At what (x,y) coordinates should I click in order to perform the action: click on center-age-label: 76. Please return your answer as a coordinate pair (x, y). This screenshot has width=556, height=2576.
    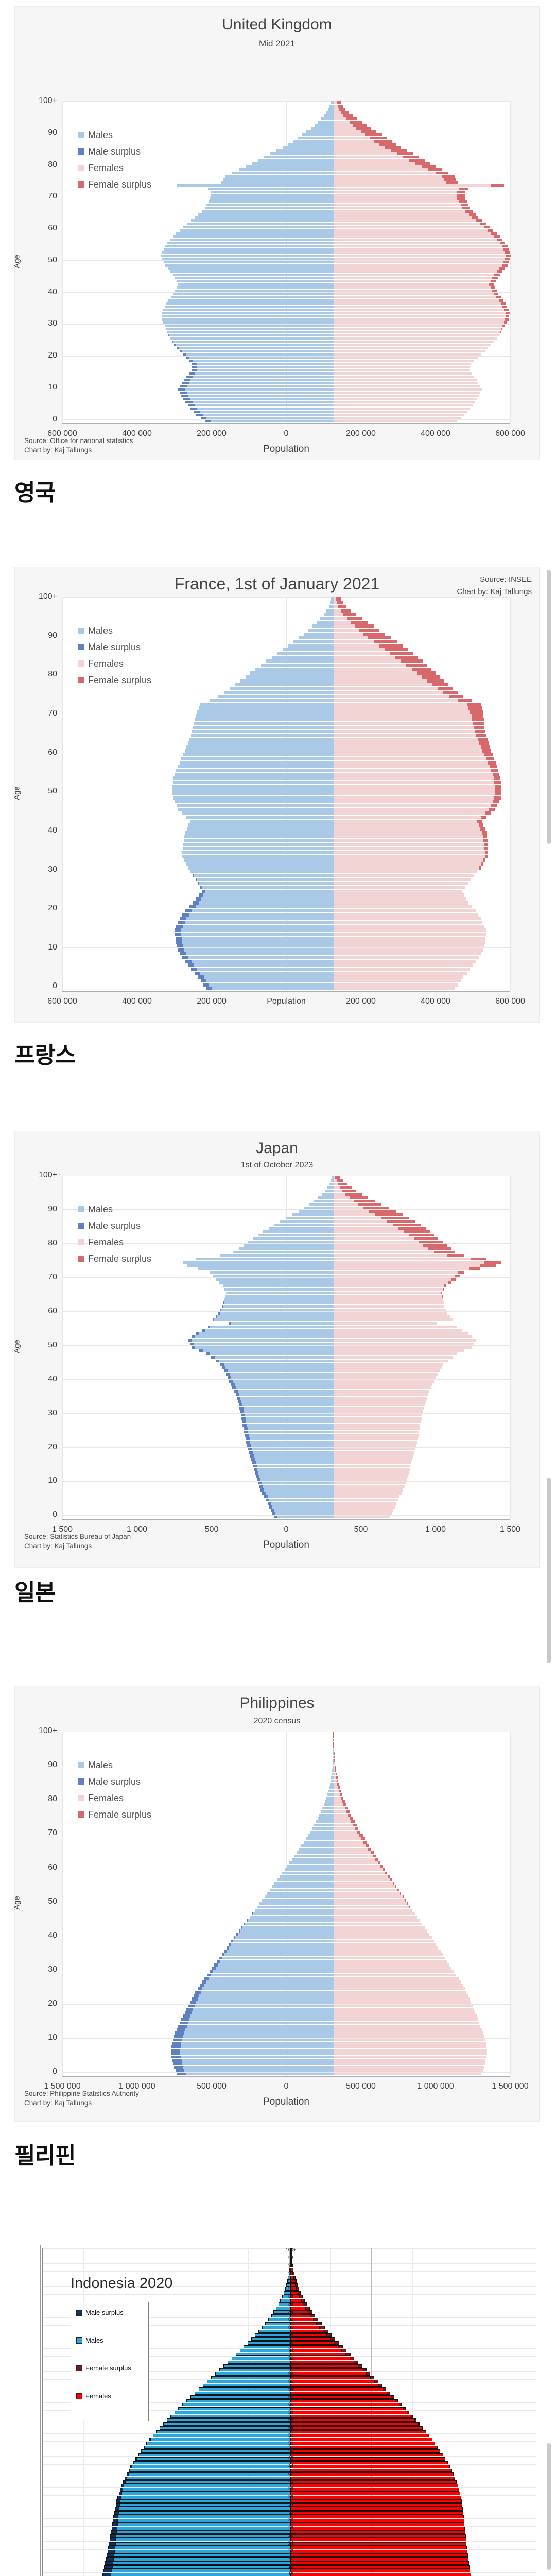
    Looking at the image, I should click on (290, 2342).